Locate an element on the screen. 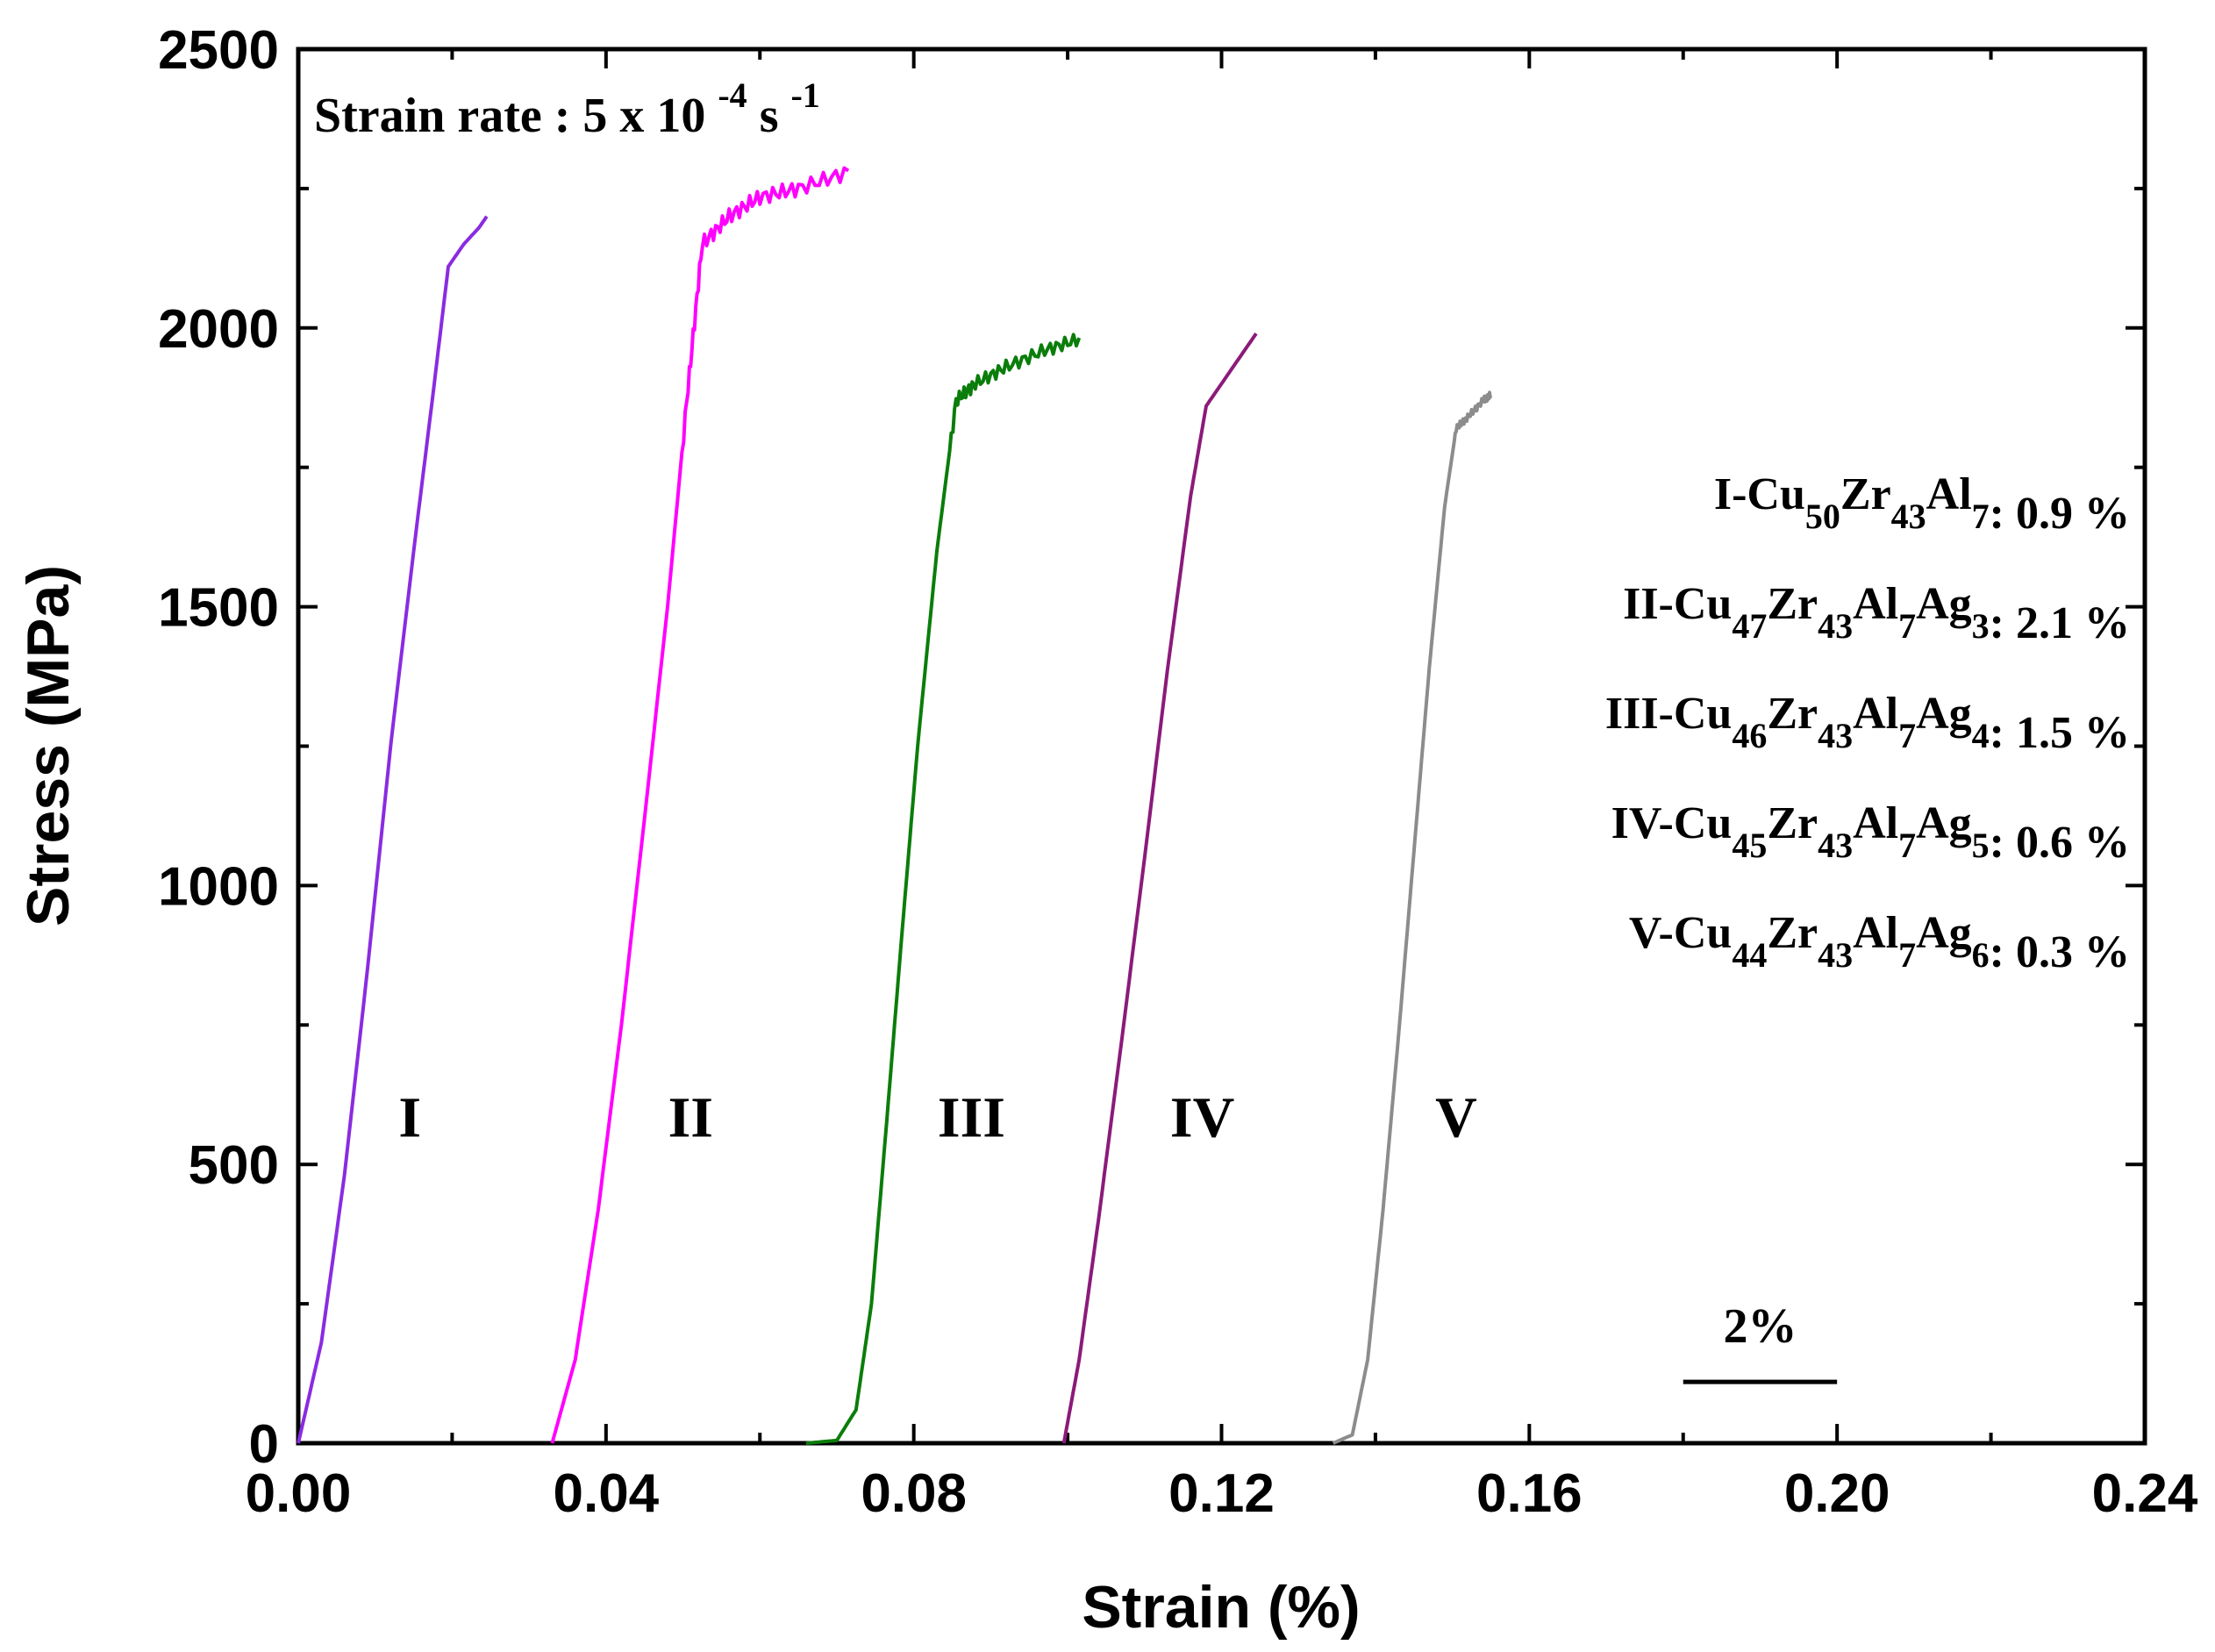  series-V-label: V is located at coordinates (1456, 1117).